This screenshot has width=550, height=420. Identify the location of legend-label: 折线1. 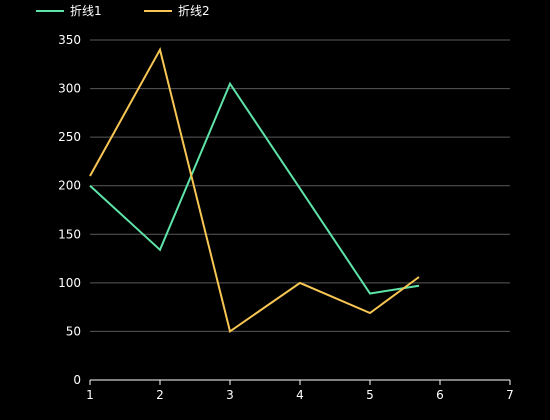
(86, 10).